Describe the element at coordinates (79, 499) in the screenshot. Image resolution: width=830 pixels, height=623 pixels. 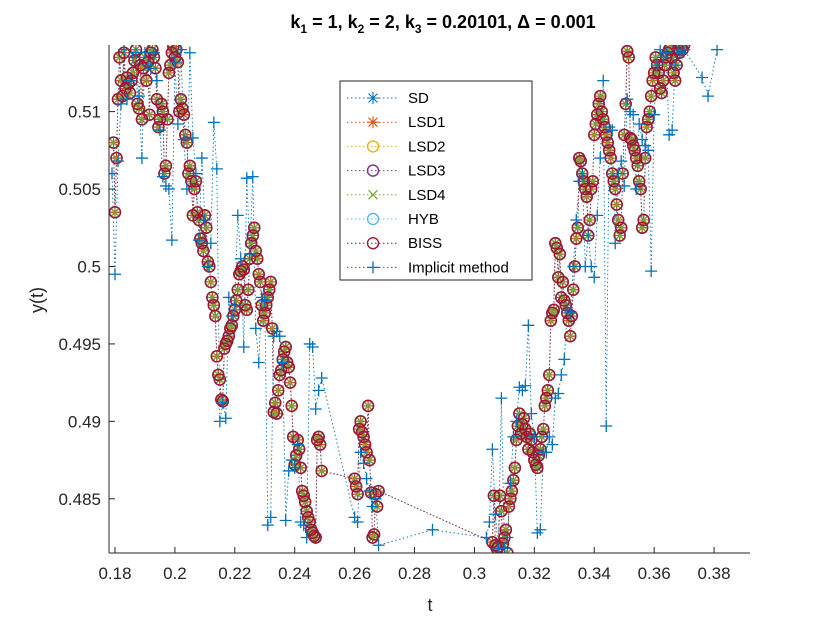
I see `y-tick-label: 0.485` at that location.